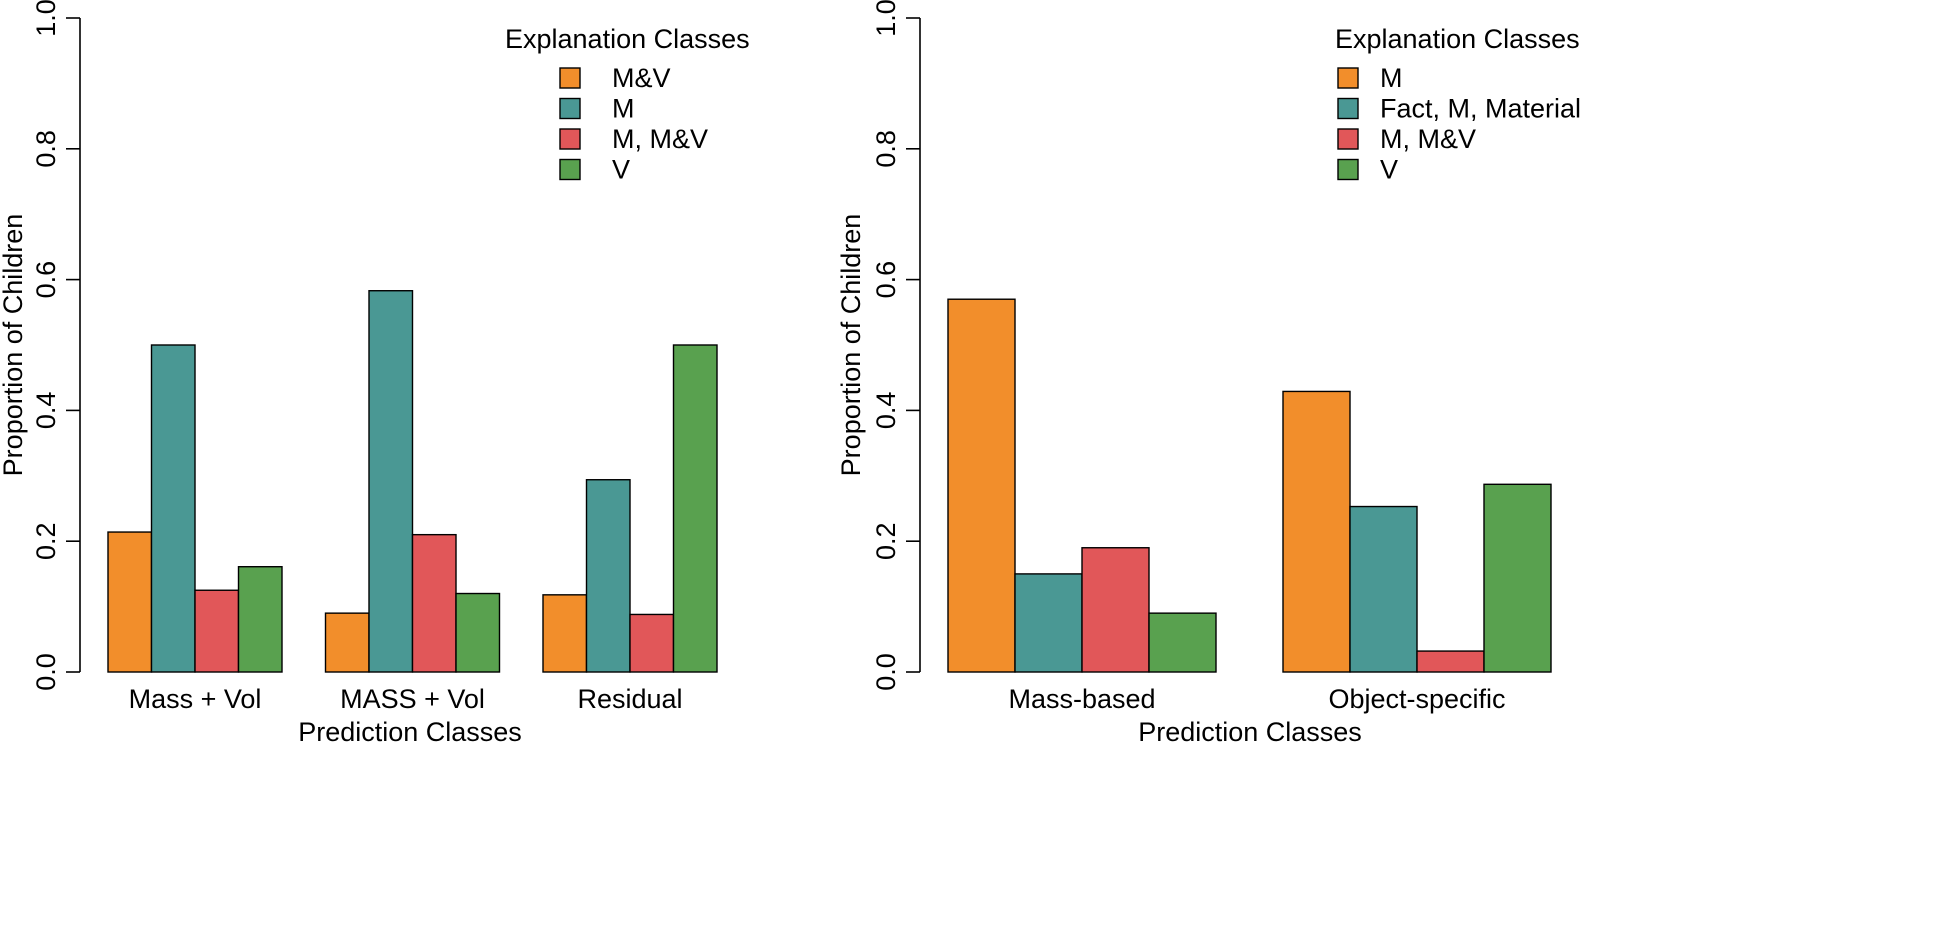 The image size is (1950, 934). I want to click on bar-v-object-specific, so click(1517, 578).